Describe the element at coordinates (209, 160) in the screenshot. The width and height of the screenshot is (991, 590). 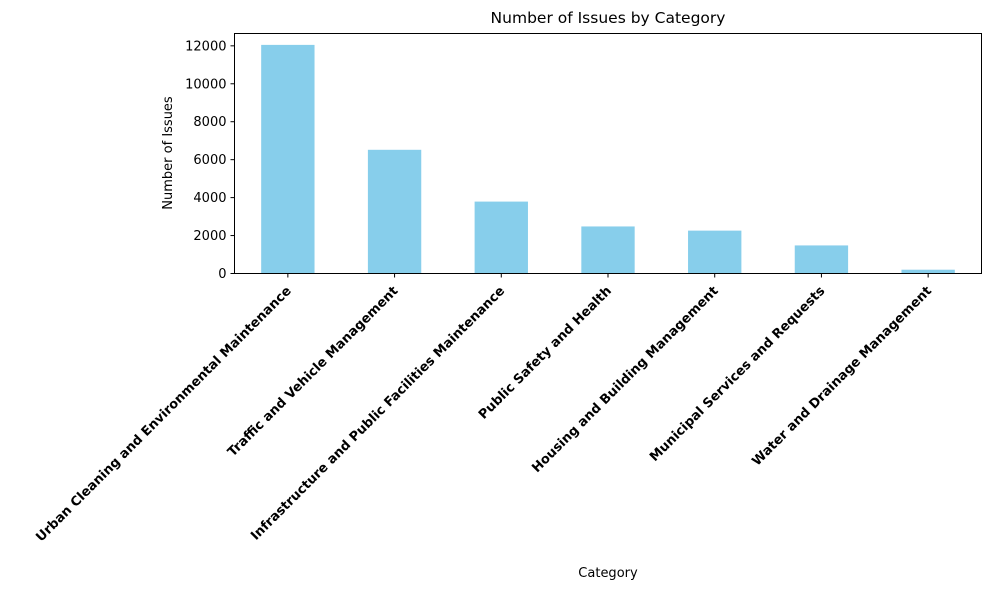
I see `y-tick-label: 6000` at that location.